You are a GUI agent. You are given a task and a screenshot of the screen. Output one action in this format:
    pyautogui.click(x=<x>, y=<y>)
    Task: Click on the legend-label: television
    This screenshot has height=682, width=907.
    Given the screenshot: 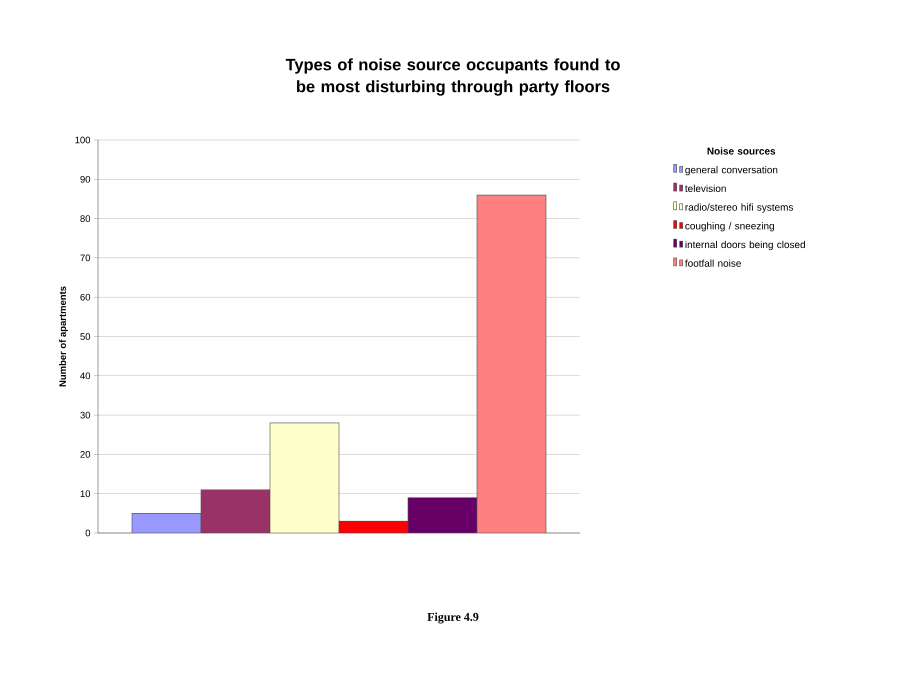 What is the action you would take?
    pyautogui.click(x=705, y=188)
    